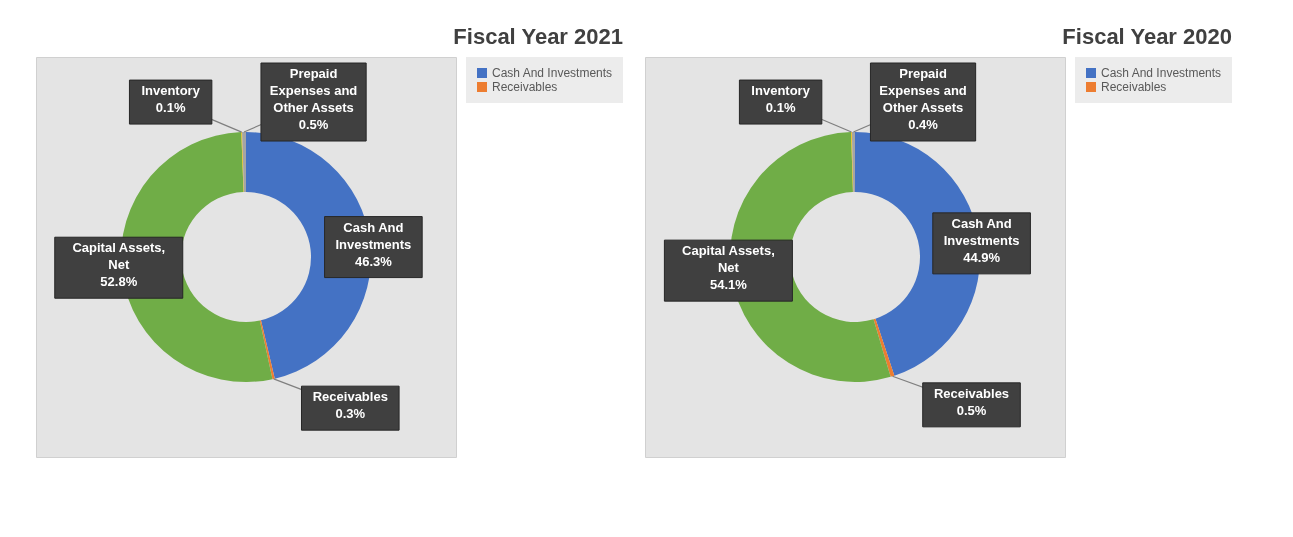 Image resolution: width=1293 pixels, height=537 pixels. What do you see at coordinates (350, 414) in the screenshot?
I see `data-label: 0.3%` at bounding box center [350, 414].